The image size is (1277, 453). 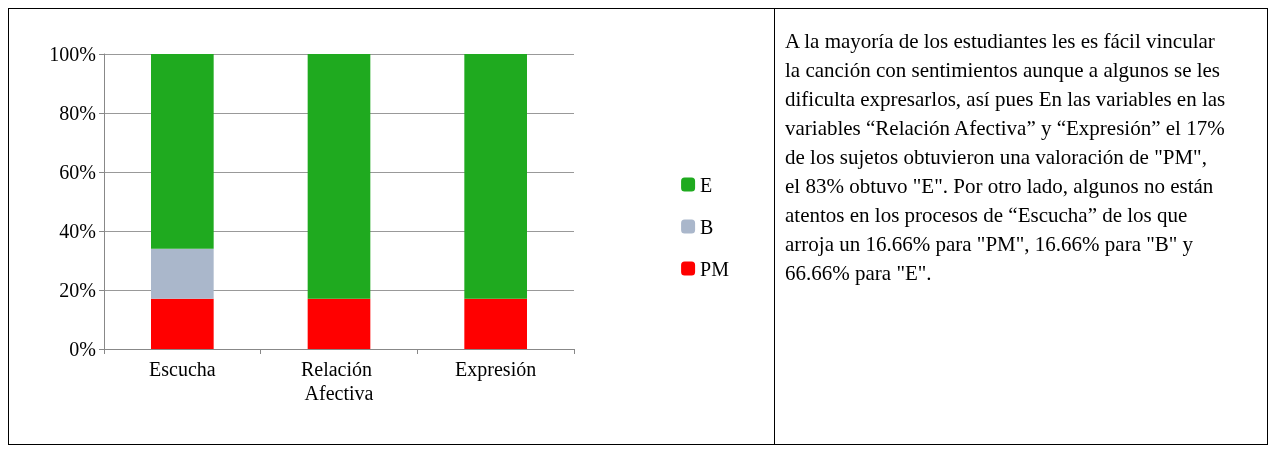 I want to click on y-tick-label: 60%, so click(x=77, y=172).